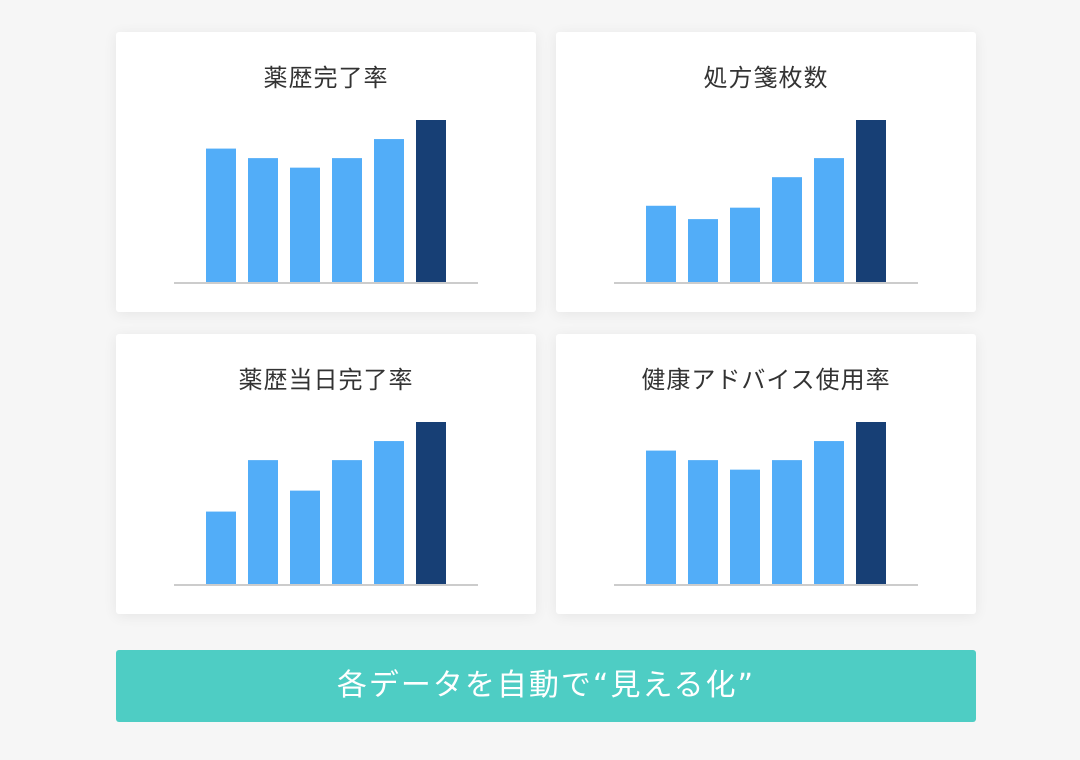 This screenshot has width=1080, height=760. I want to click on chart-title: 薬歴当日完了率, so click(326, 380).